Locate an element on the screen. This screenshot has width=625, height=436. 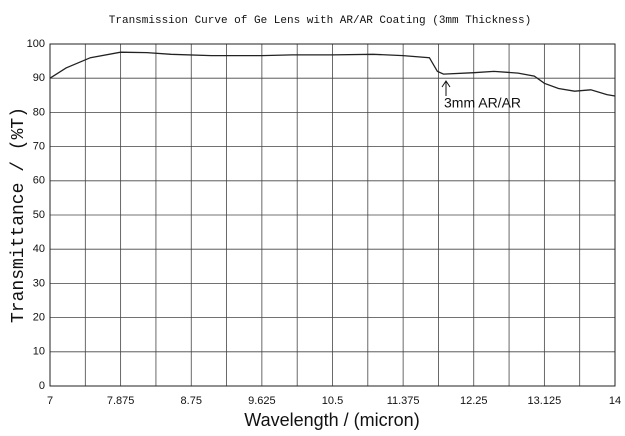
y-tick-label: 20 is located at coordinates (39, 318).